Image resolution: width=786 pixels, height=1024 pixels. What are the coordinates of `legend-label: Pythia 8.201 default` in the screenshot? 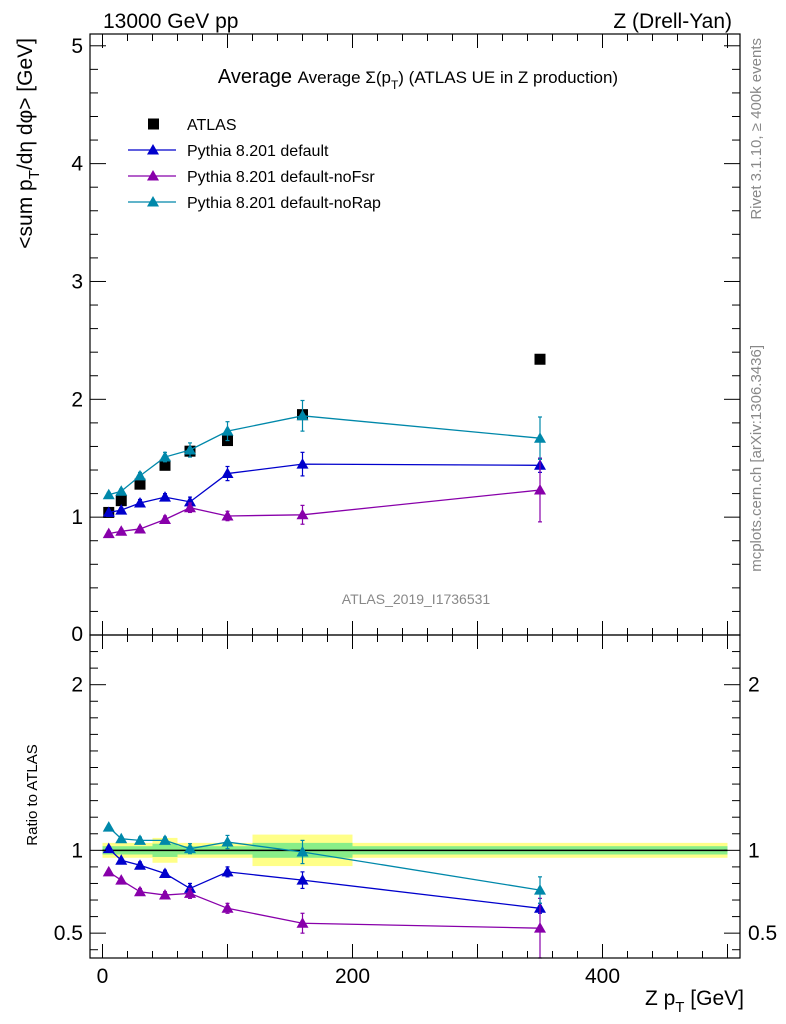 It's located at (258, 151).